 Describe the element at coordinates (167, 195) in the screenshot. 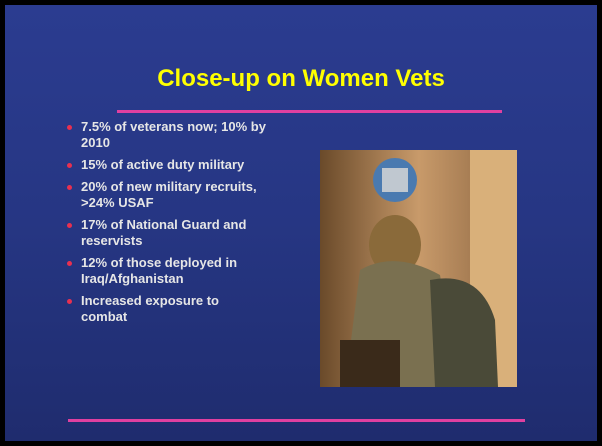

I see `bullet: 20% of new military recruits, >24% USAF` at that location.